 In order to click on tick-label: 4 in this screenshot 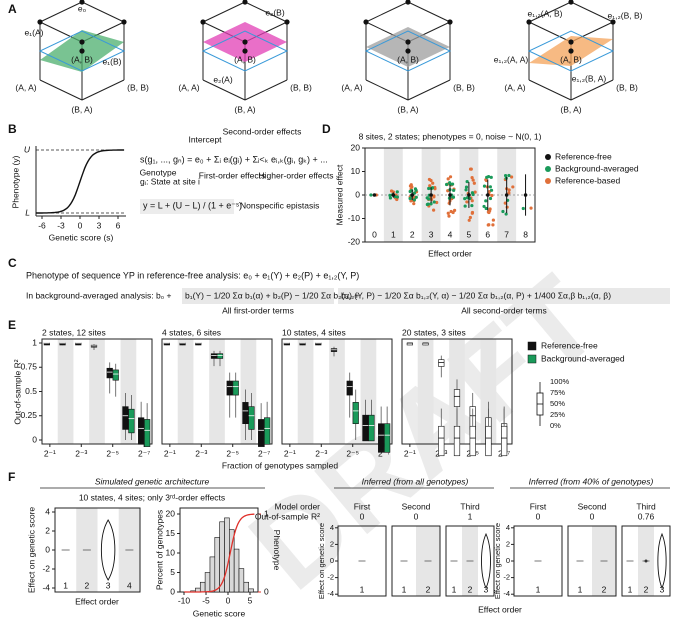, I will do `click(508, 527)`.